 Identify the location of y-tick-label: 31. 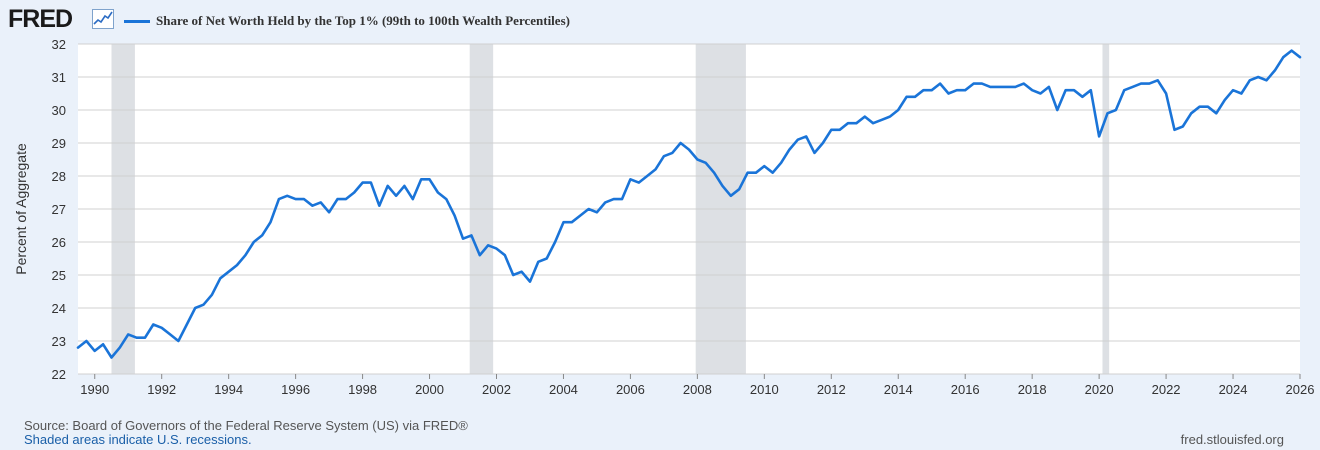
(59, 77).